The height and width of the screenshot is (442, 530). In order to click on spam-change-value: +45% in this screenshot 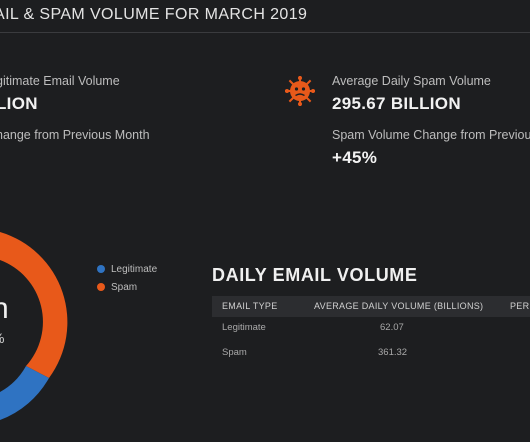, I will do `click(355, 157)`.